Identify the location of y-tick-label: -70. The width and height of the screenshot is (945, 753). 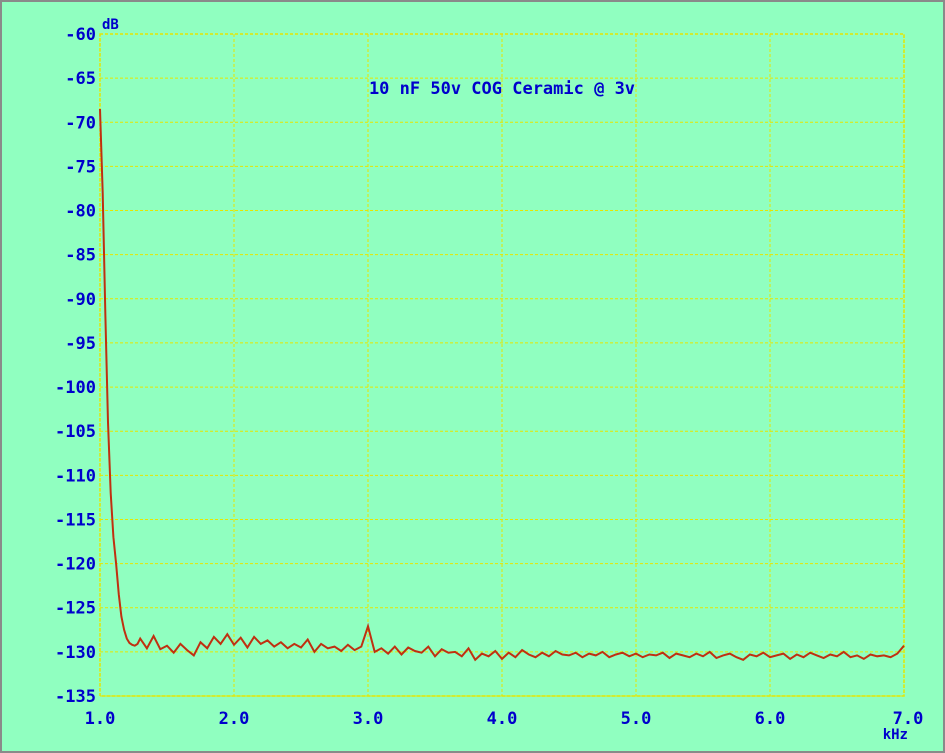
(80, 123).